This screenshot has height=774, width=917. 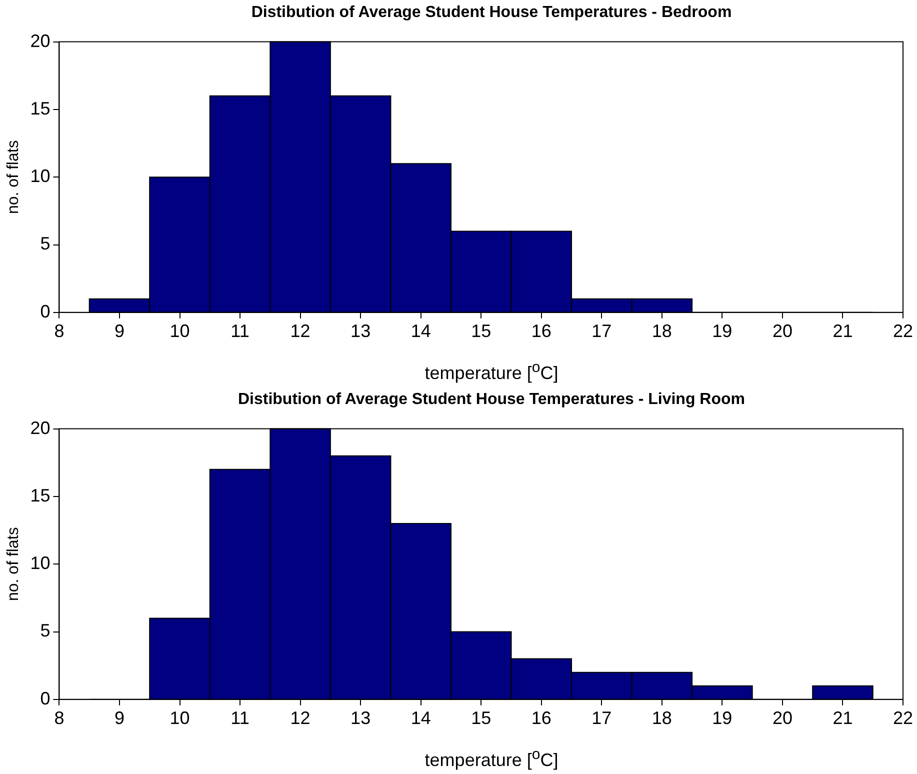 What do you see at coordinates (491, 13) in the screenshot?
I see `chart-title: Distibution of Average Student House Temperatures - Bedroom` at bounding box center [491, 13].